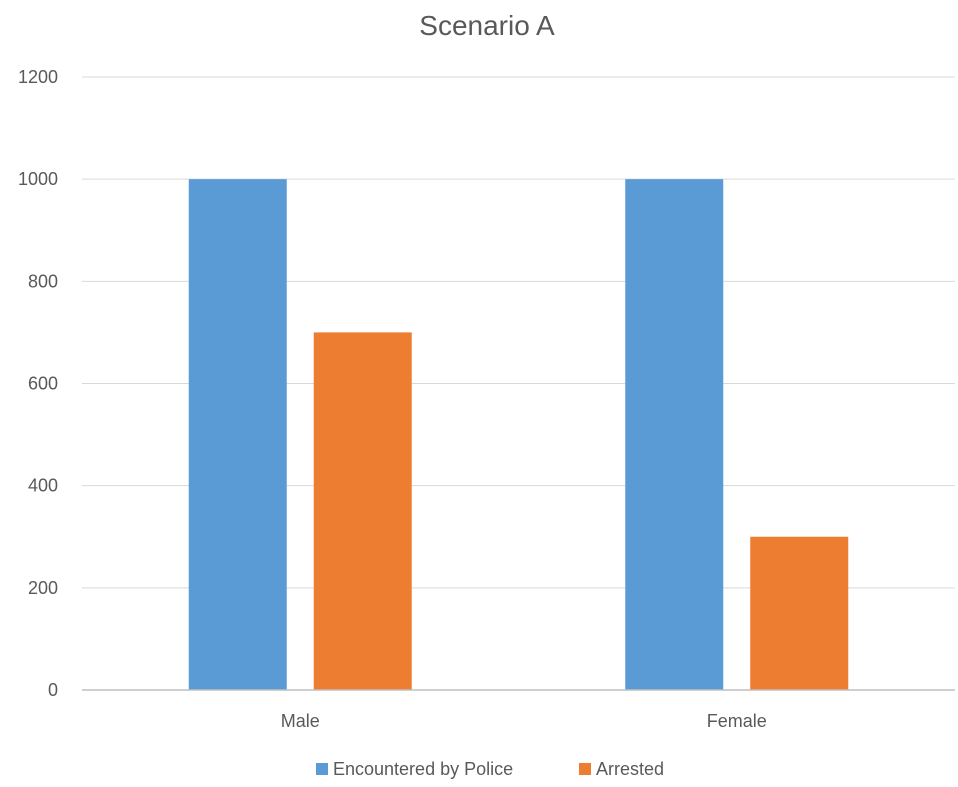  I want to click on bar-male-encountered-by-police, so click(237, 434).